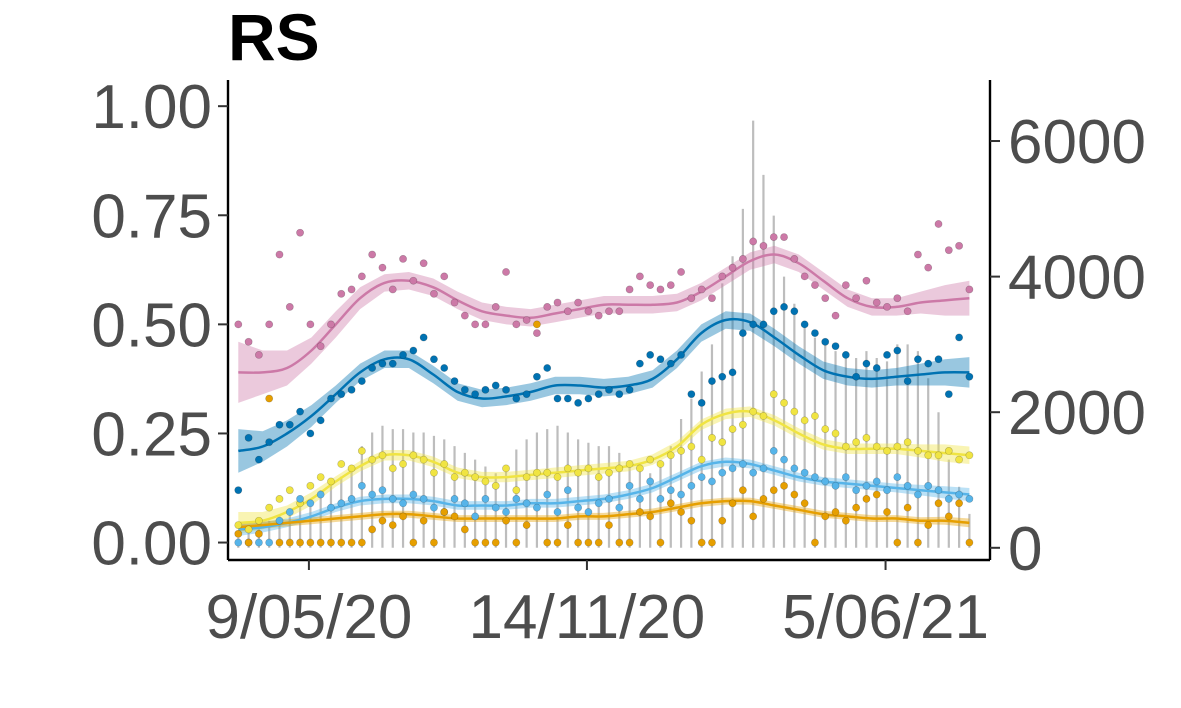 The width and height of the screenshot is (1181, 708). What do you see at coordinates (1077, 413) in the screenshot?
I see `right-tick-label: 2000` at bounding box center [1077, 413].